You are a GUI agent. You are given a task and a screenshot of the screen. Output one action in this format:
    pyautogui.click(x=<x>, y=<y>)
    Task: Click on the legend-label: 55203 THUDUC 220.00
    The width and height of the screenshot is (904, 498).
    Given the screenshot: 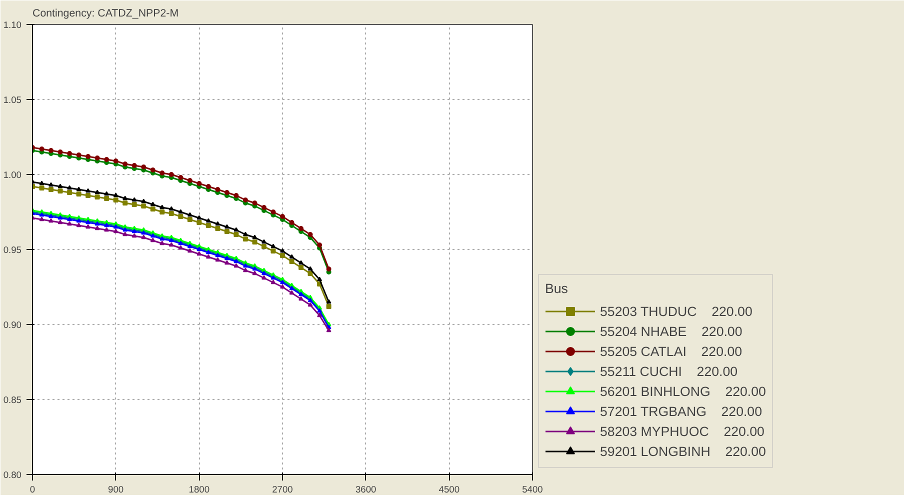 What is the action you would take?
    pyautogui.click(x=676, y=311)
    